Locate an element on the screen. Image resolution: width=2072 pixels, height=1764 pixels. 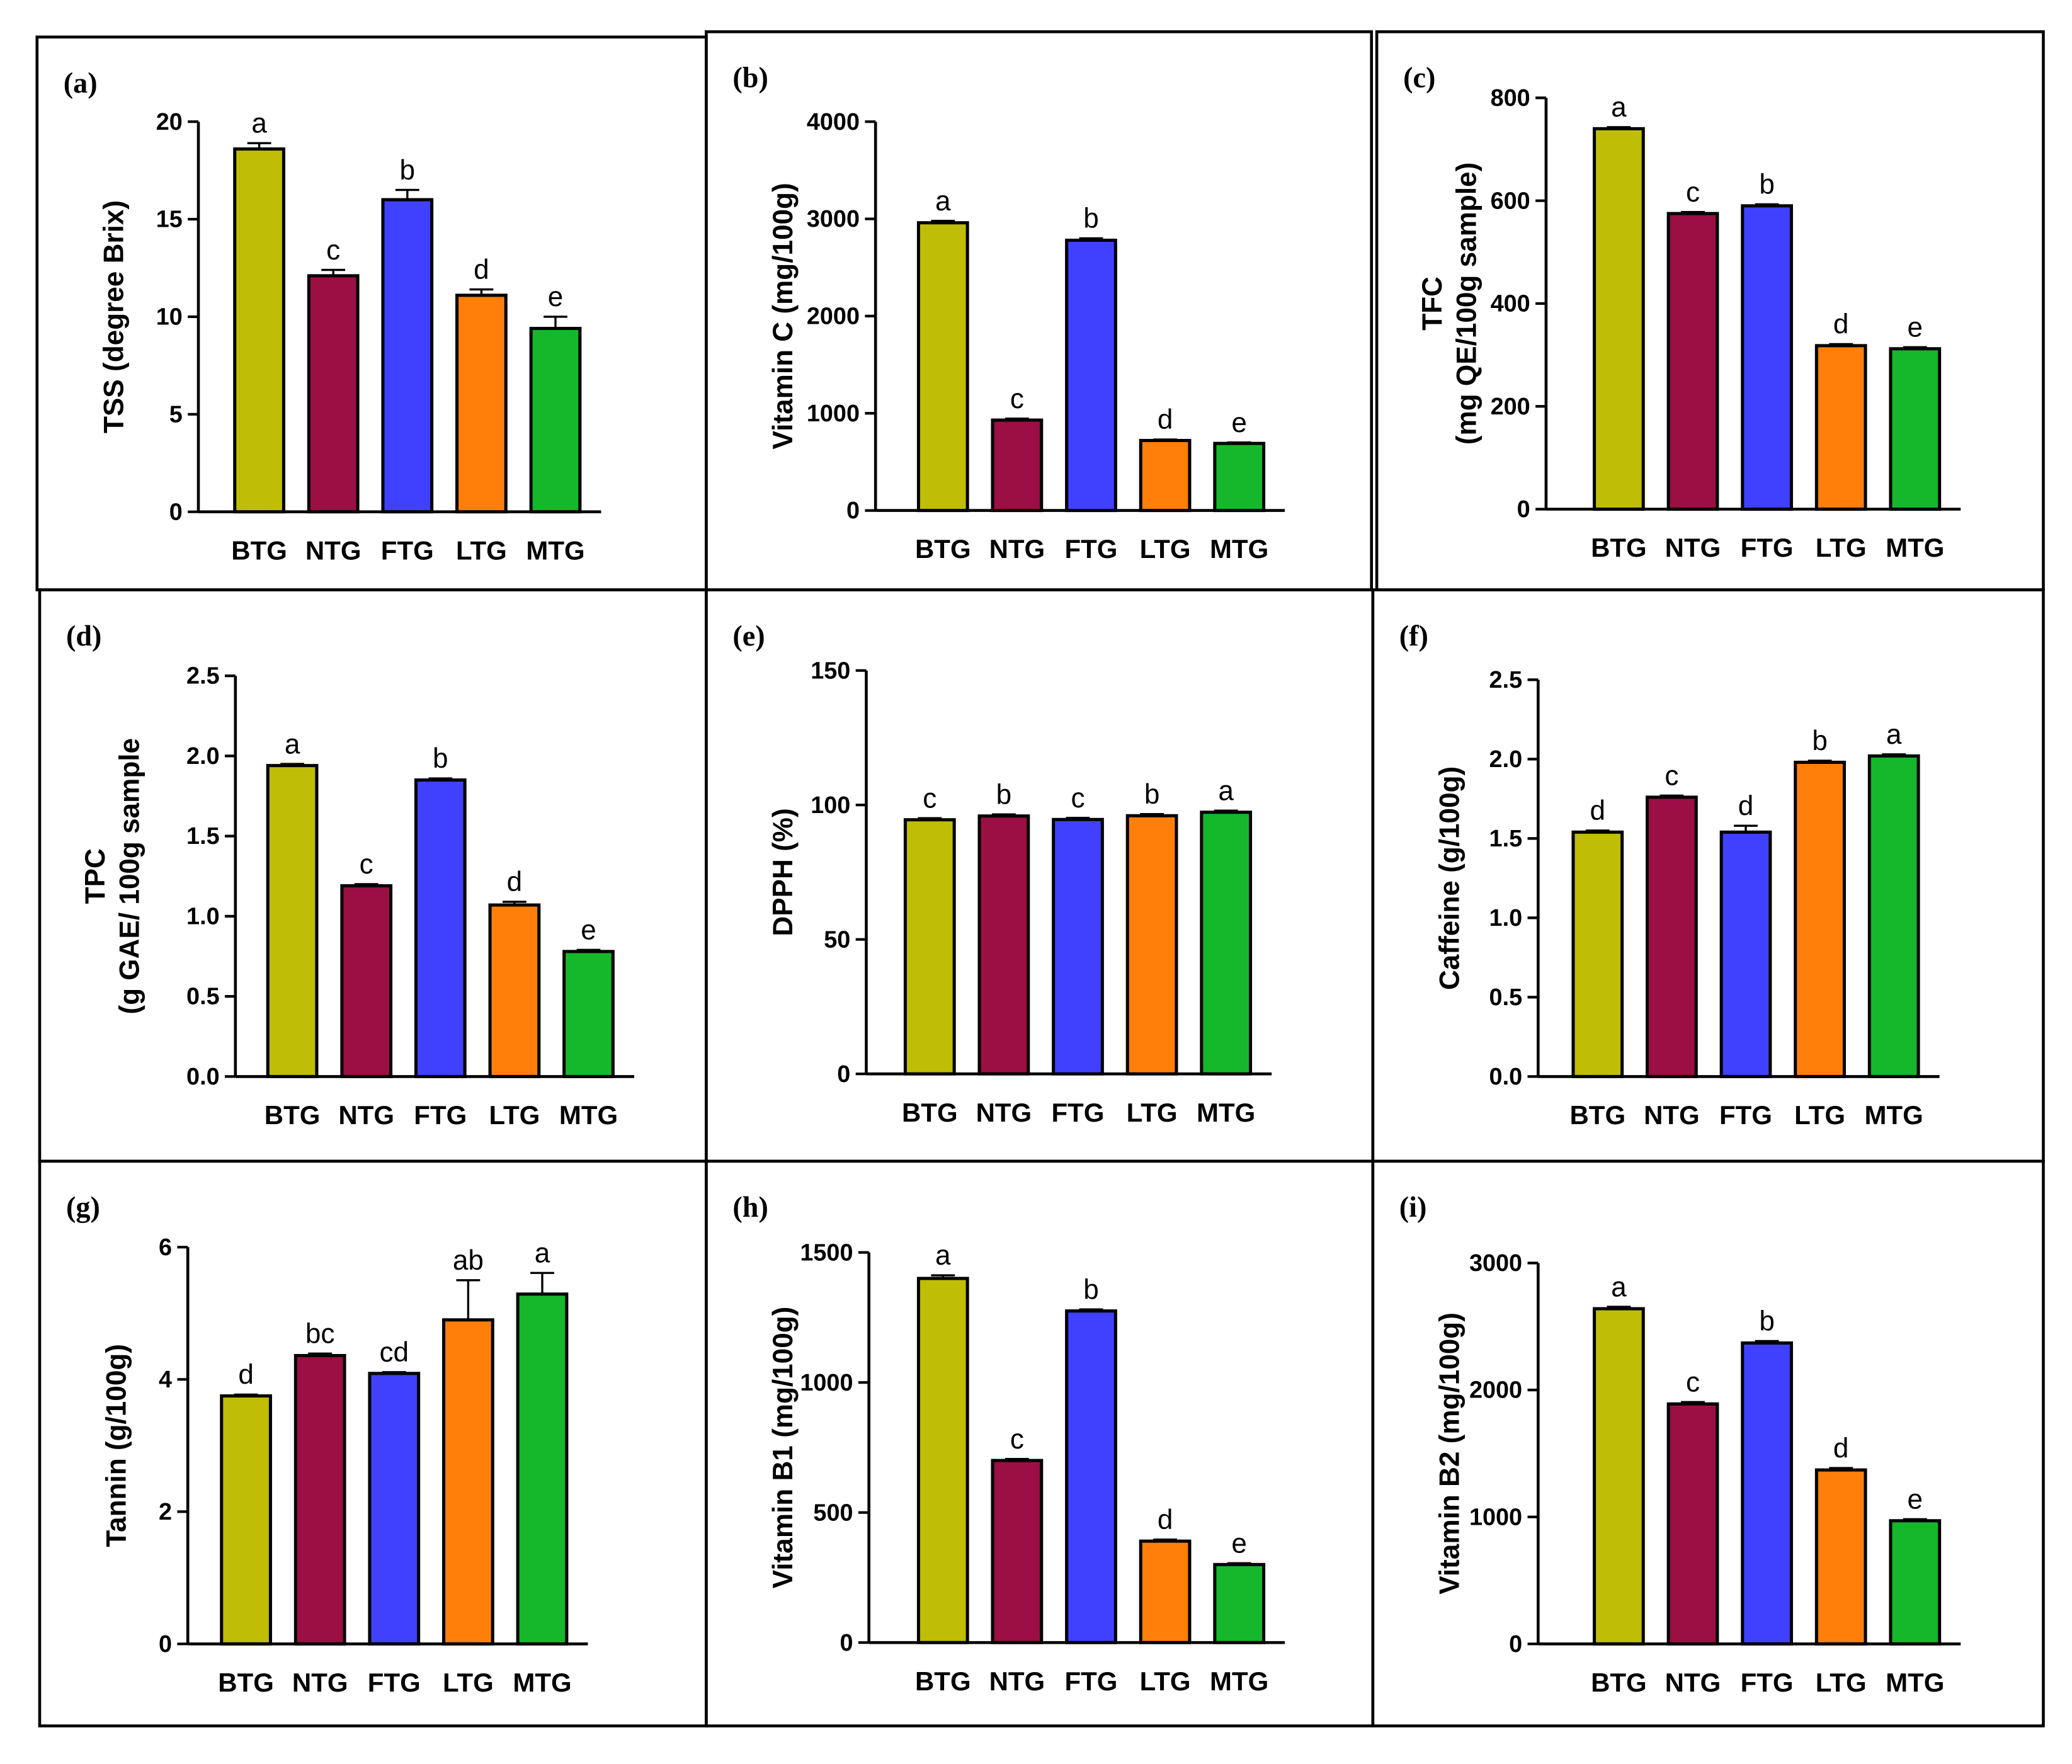
significance-letter: ab is located at coordinates (469, 1260).